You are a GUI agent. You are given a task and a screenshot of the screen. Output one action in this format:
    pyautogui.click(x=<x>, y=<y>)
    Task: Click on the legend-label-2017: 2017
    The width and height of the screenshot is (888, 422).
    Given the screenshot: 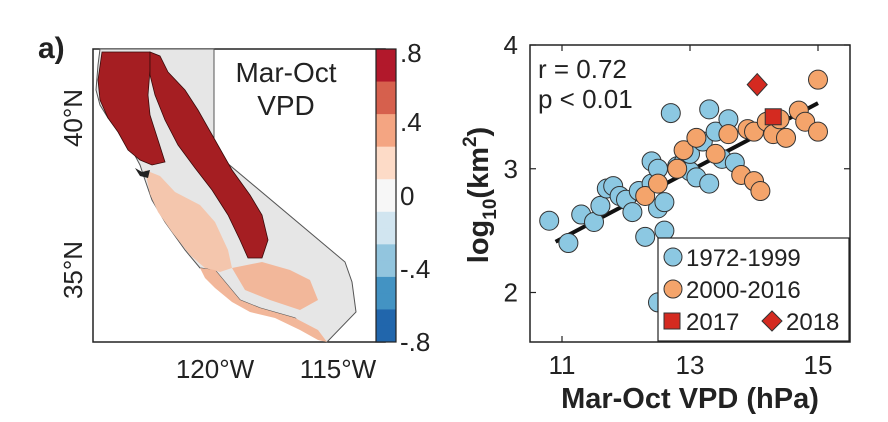 What is the action you would take?
    pyautogui.click(x=712, y=322)
    